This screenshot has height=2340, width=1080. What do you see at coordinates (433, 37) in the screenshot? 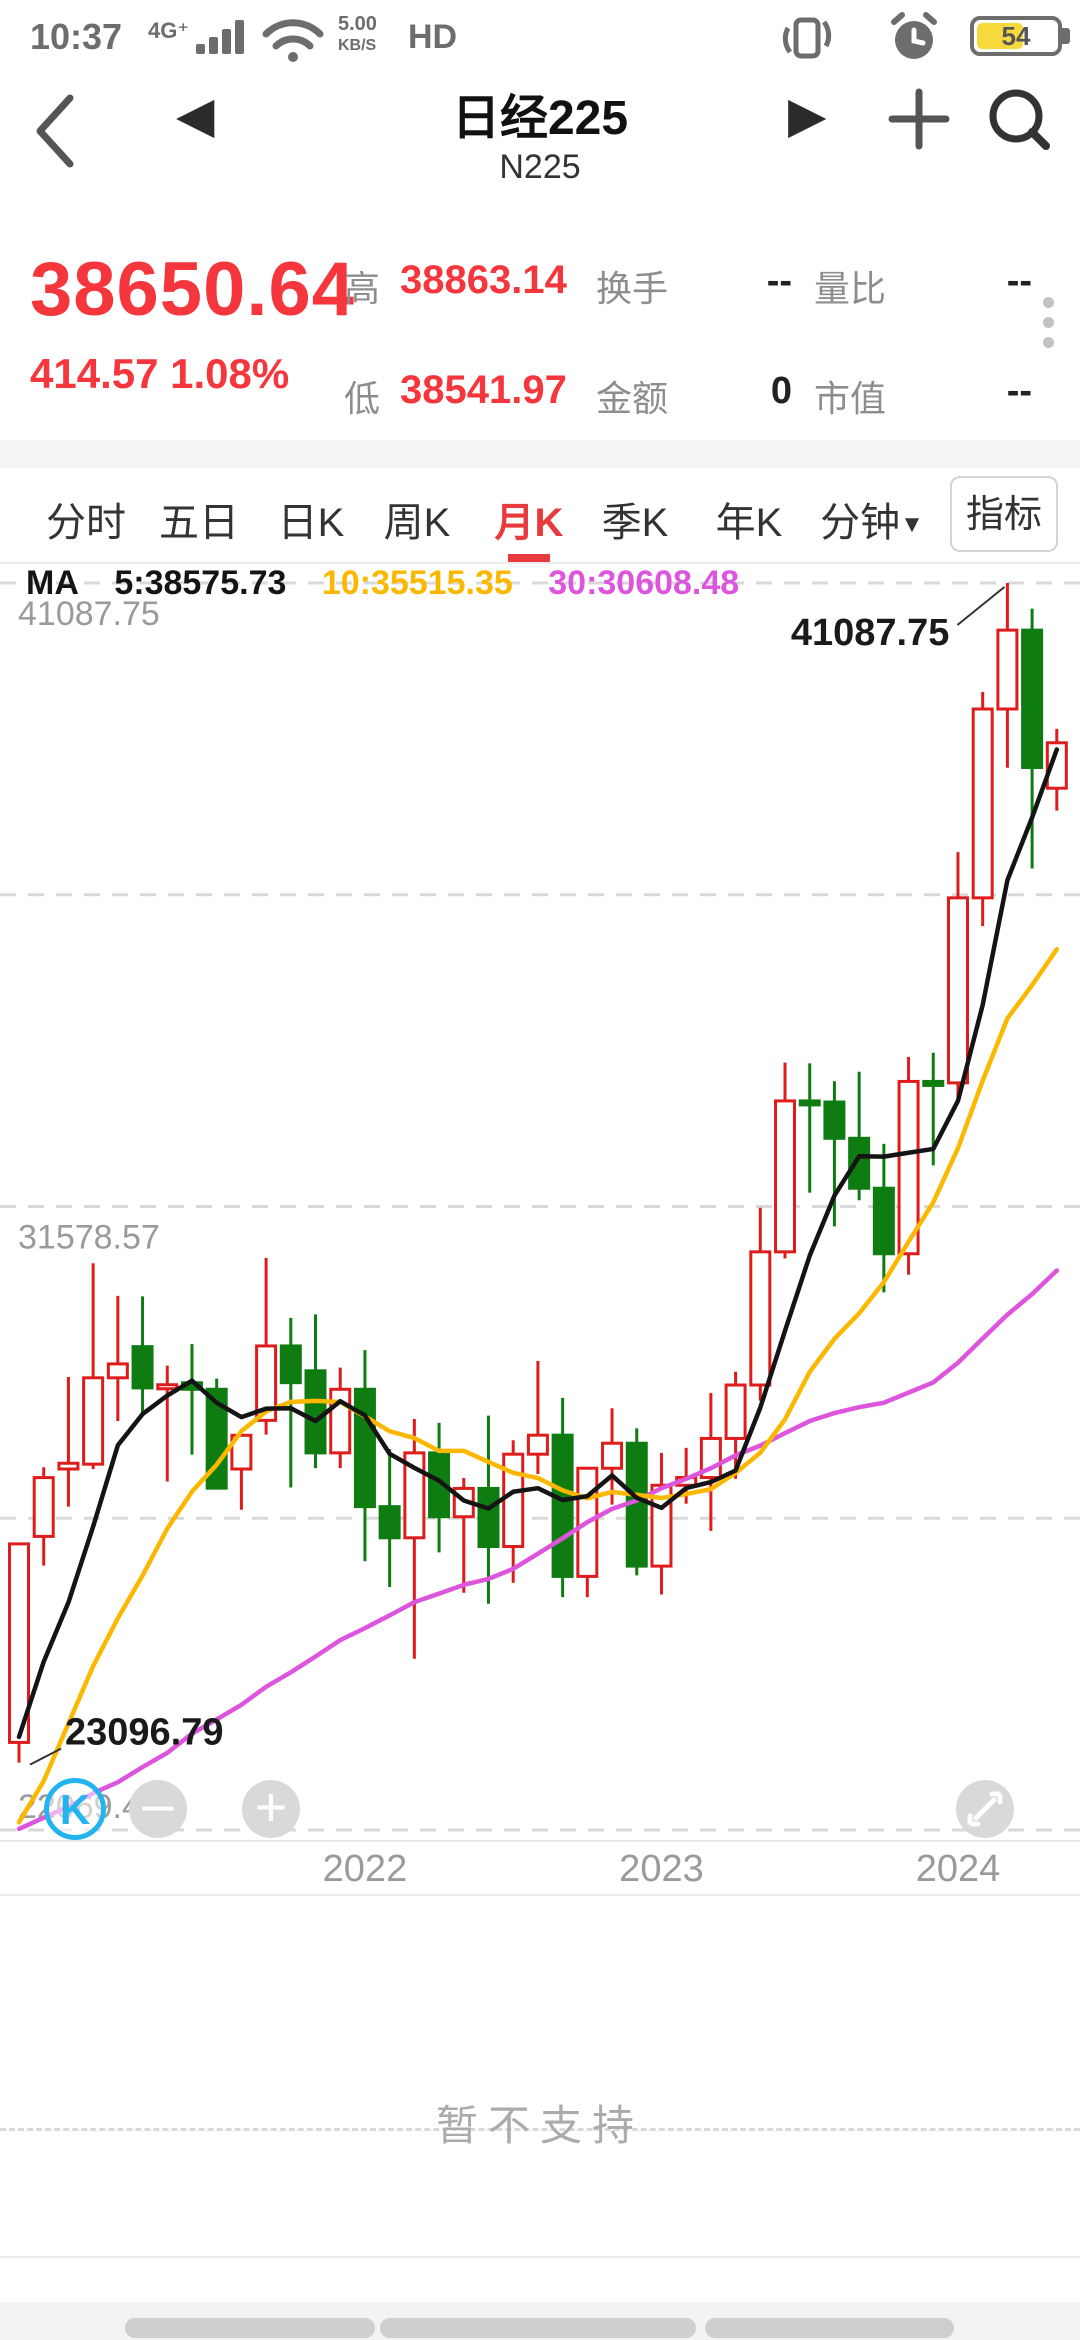
I see `hd-indicator: HD` at bounding box center [433, 37].